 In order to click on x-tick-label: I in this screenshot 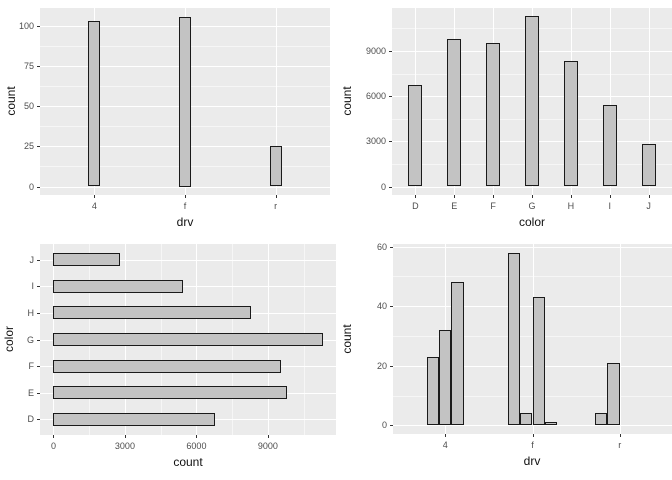, I will do `click(610, 206)`.